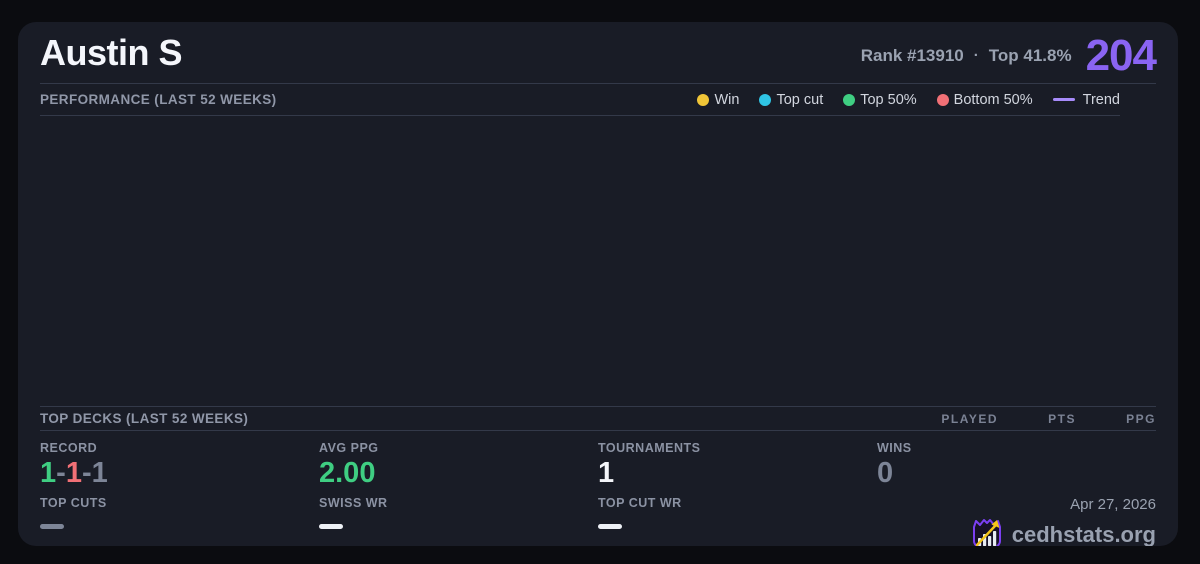 Image resolution: width=1200 pixels, height=564 pixels. Describe the element at coordinates (942, 99) in the screenshot. I see `bottom-50-dot-icon` at that location.